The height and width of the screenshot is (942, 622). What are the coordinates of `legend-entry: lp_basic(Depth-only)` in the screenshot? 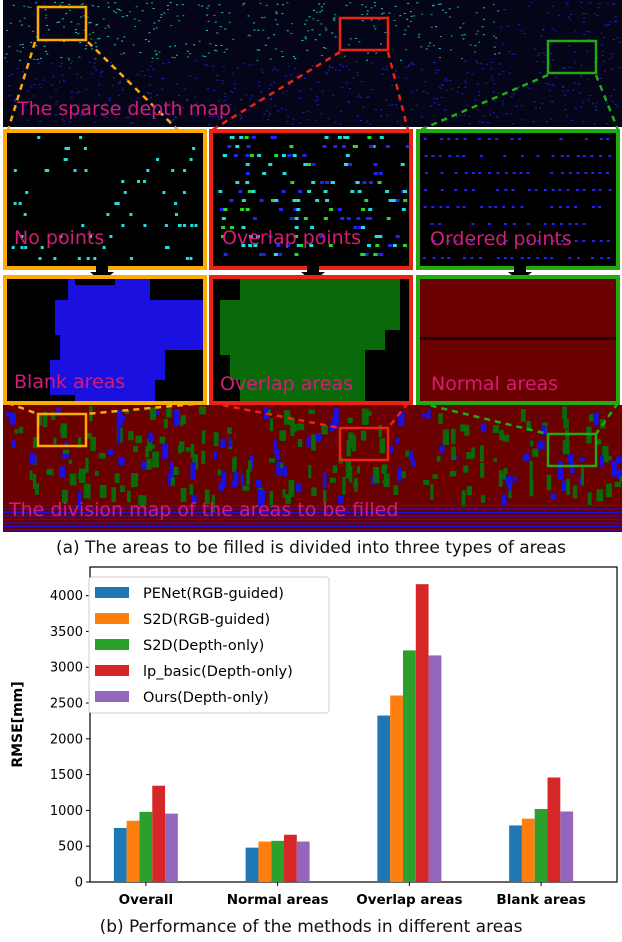 It's located at (218, 672).